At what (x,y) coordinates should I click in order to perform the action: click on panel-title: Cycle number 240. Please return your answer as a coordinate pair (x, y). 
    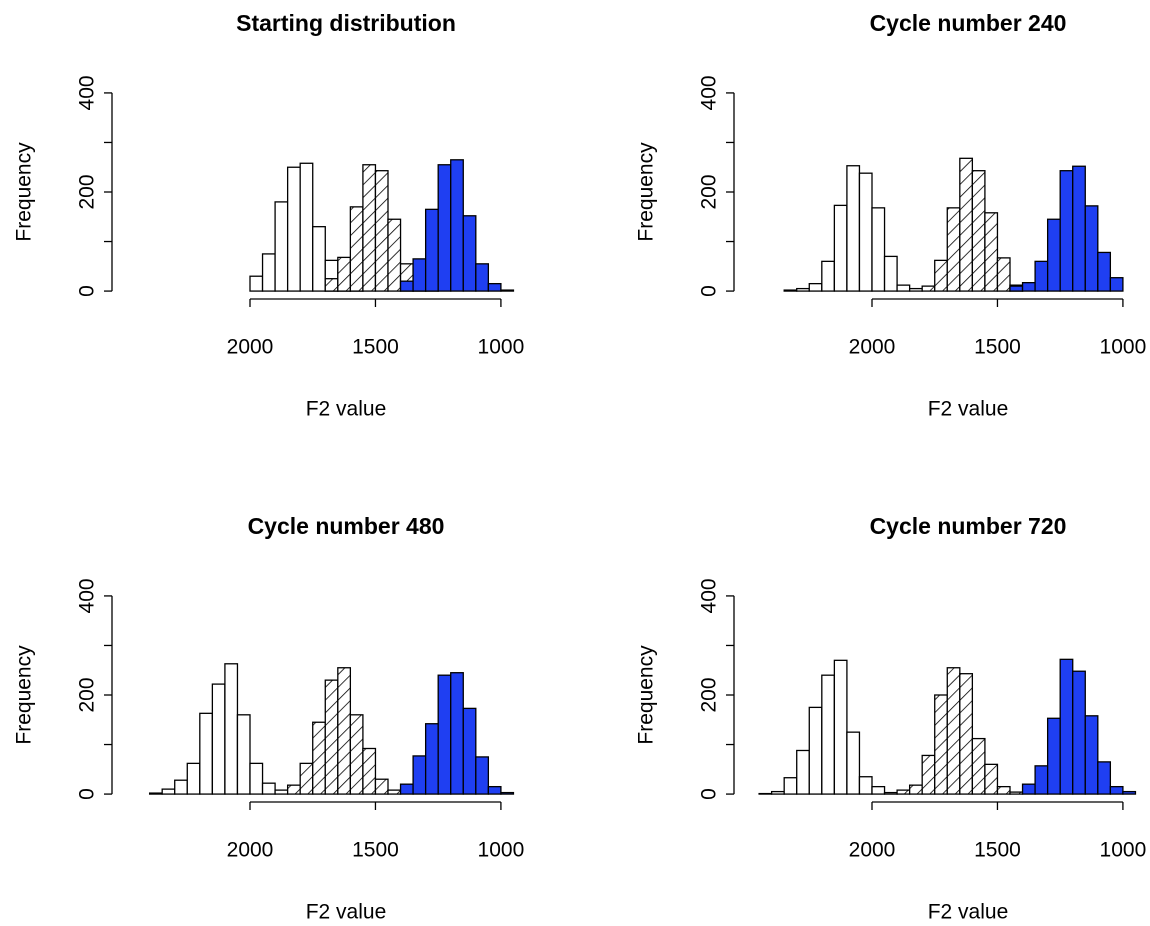
    Looking at the image, I should click on (968, 23).